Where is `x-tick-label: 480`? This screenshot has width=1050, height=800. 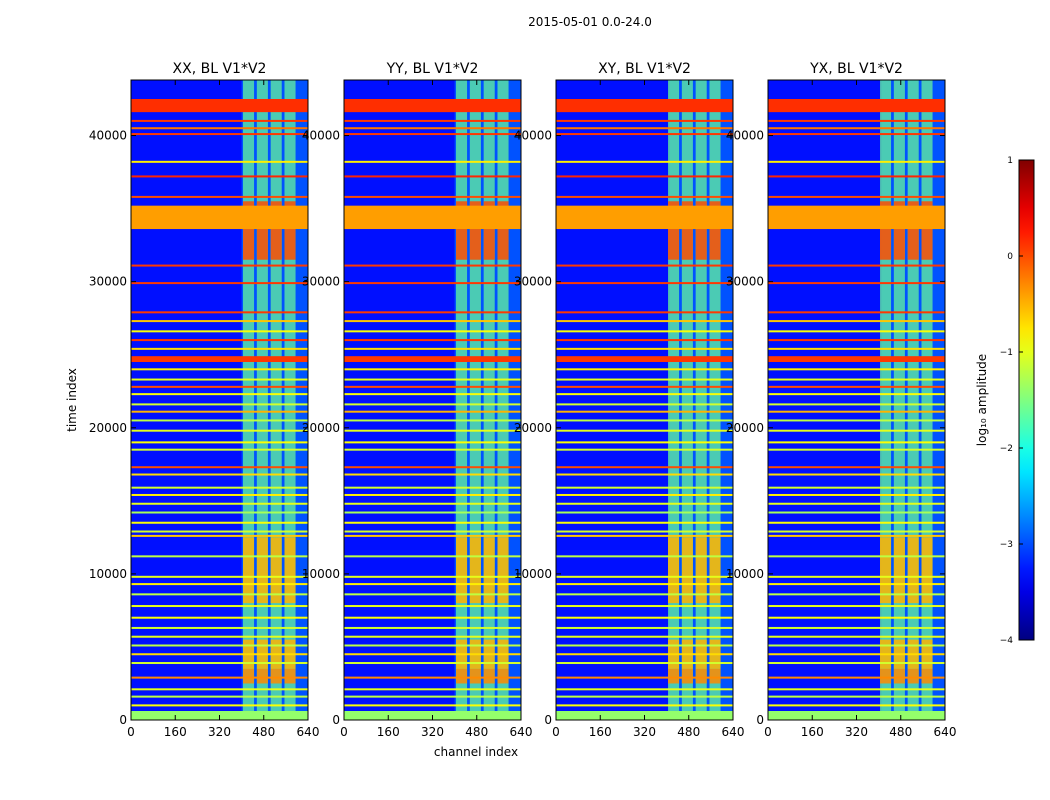
x-tick-label: 480 is located at coordinates (476, 732).